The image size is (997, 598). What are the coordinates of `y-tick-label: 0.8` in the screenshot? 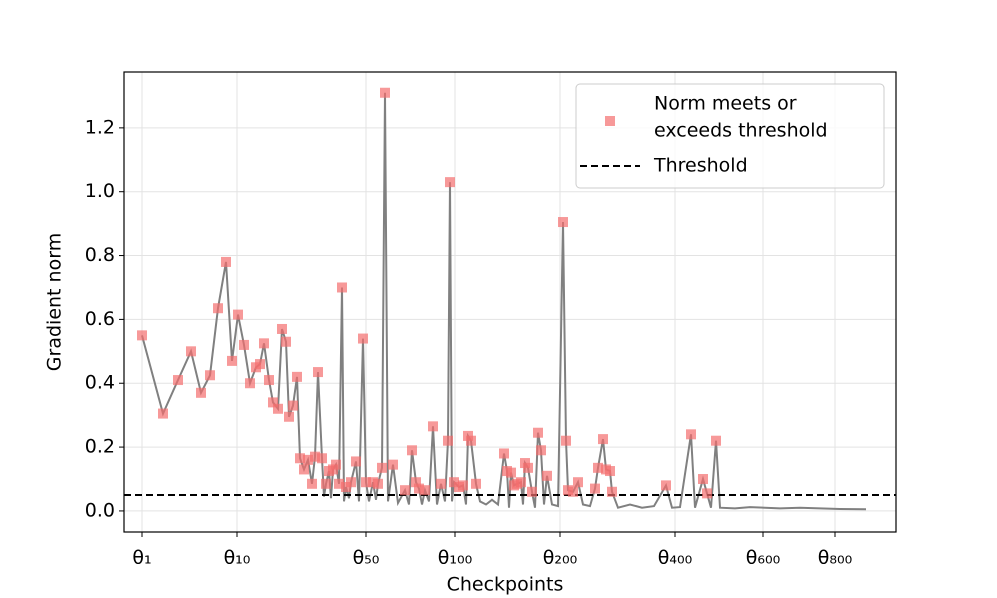 It's located at (100, 255).